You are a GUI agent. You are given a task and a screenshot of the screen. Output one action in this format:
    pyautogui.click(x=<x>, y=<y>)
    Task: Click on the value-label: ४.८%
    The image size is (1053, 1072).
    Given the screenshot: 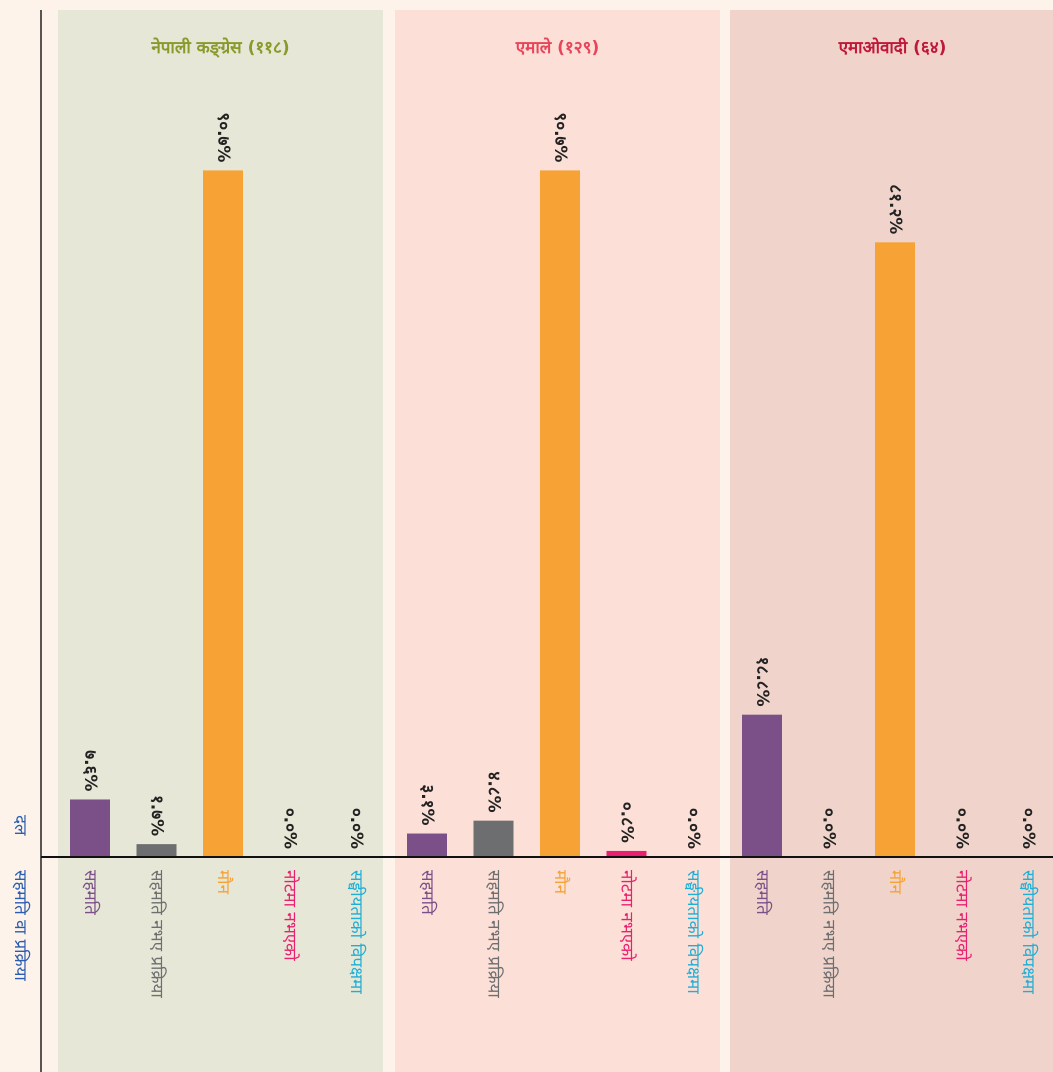 What is the action you would take?
    pyautogui.click(x=494, y=791)
    